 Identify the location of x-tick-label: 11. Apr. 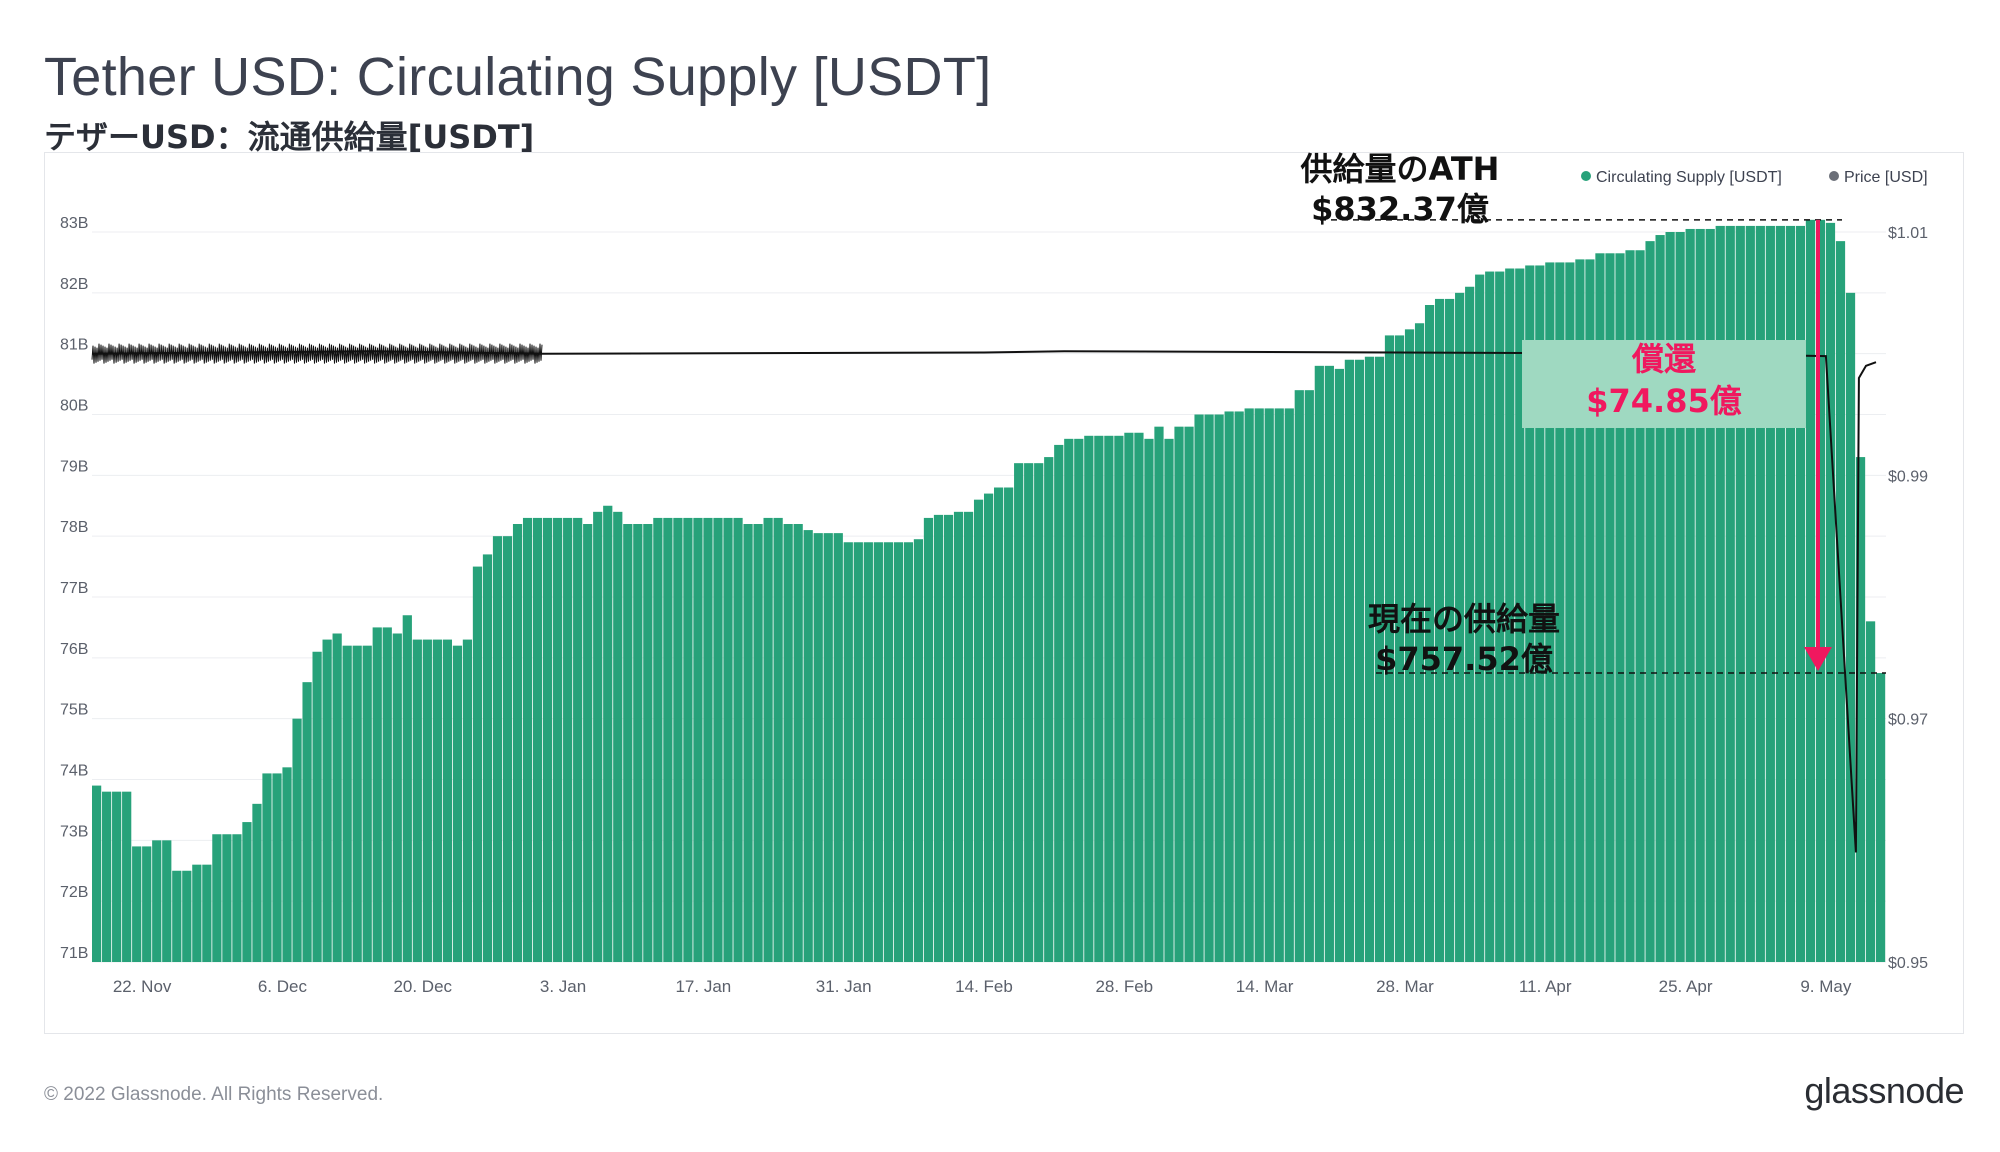
(1545, 986).